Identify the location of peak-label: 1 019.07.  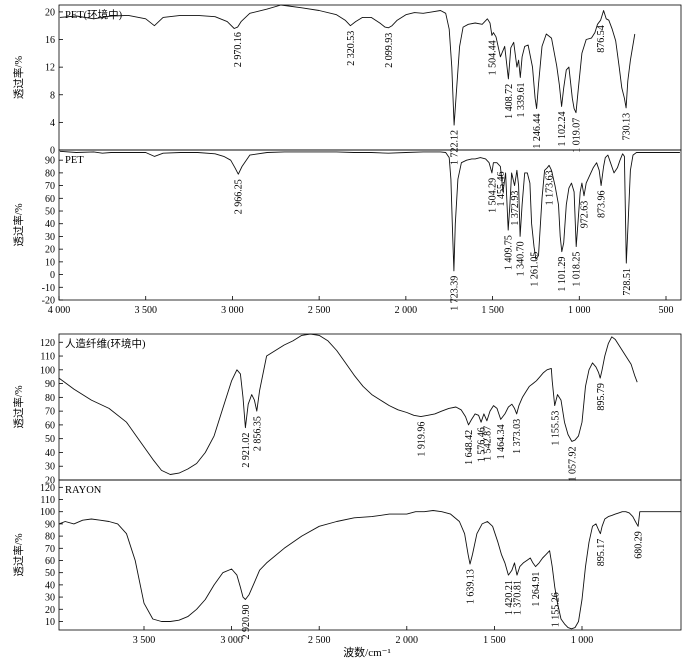
(577, 135).